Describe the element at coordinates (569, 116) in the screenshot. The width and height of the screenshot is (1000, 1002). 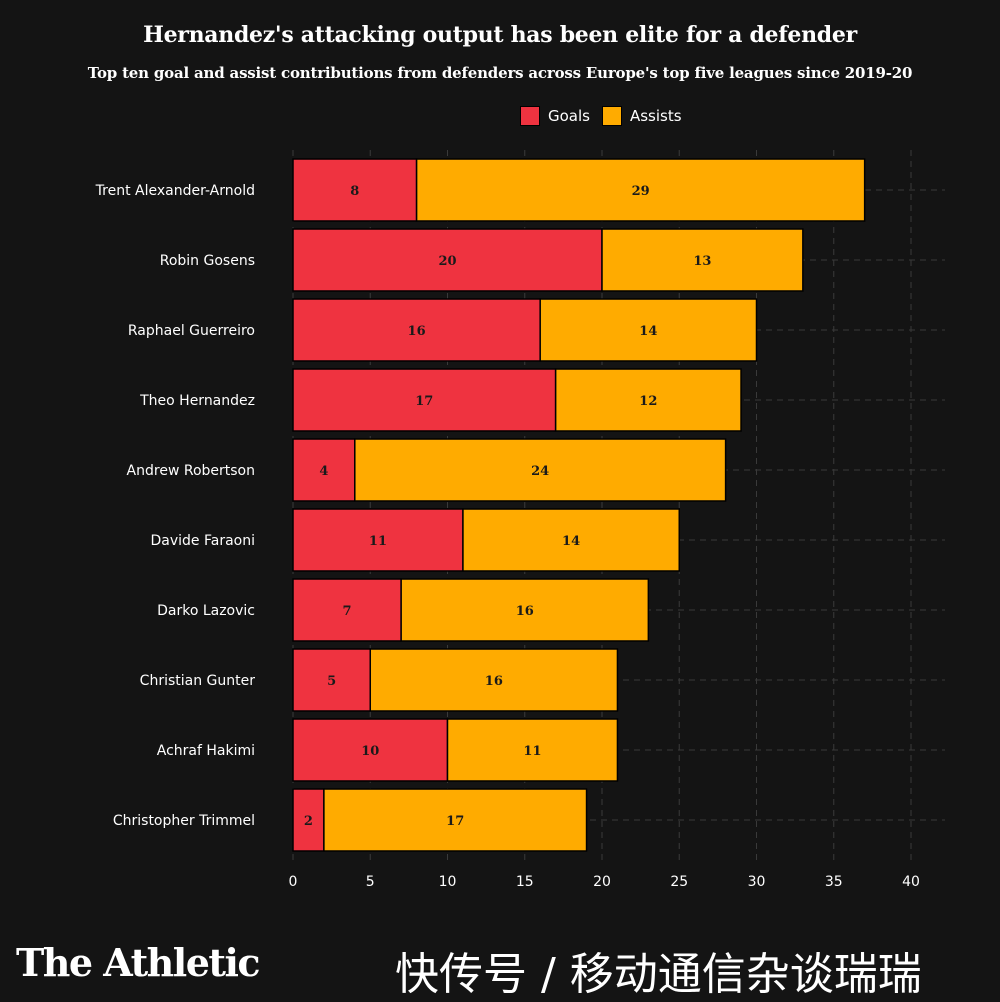
I see `legend-label-goals: Goals` at that location.